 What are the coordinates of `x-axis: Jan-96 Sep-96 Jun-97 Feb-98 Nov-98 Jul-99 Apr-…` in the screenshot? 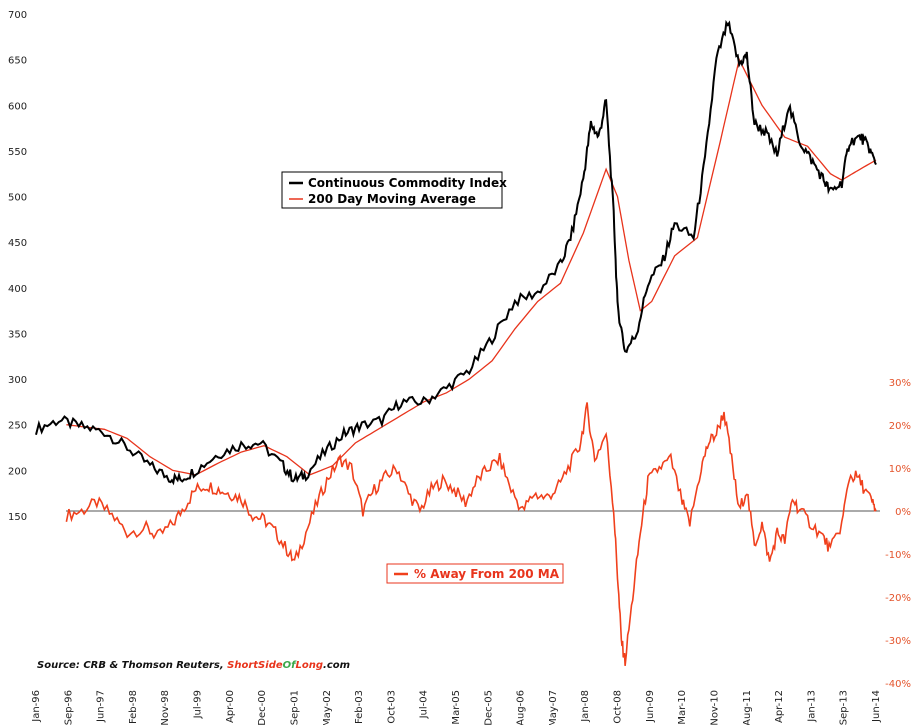 It's located at (456, 707).